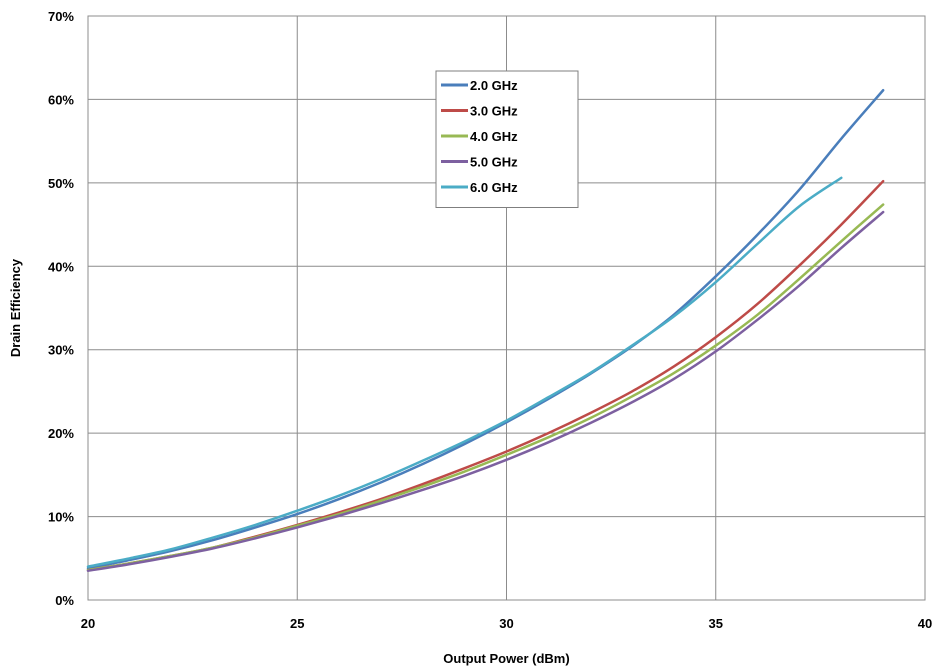  What do you see at coordinates (61, 308) in the screenshot?
I see `y-axis-tick-labels: 0% 10% 20% 30% 40% 50% 60% 70%` at bounding box center [61, 308].